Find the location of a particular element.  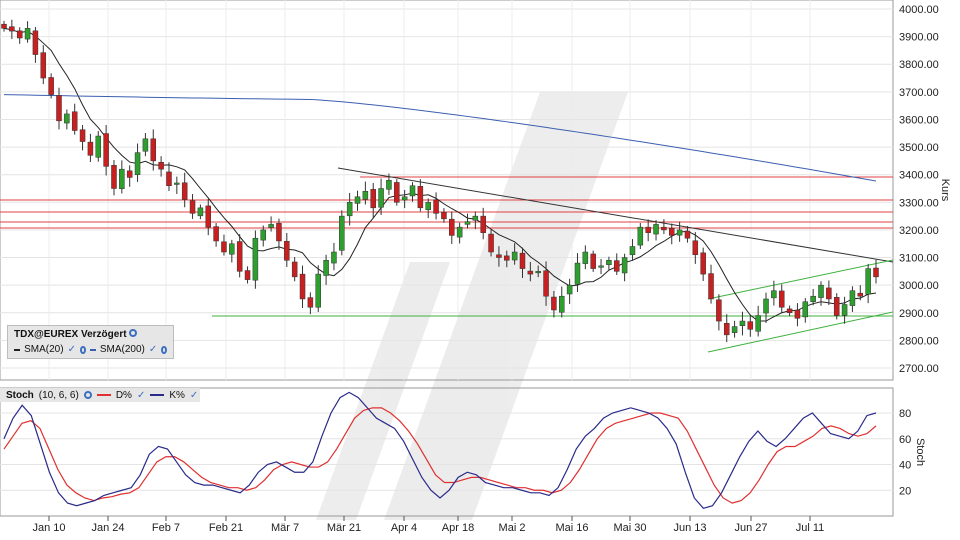

sma200-gear-icon is located at coordinates (164, 349).